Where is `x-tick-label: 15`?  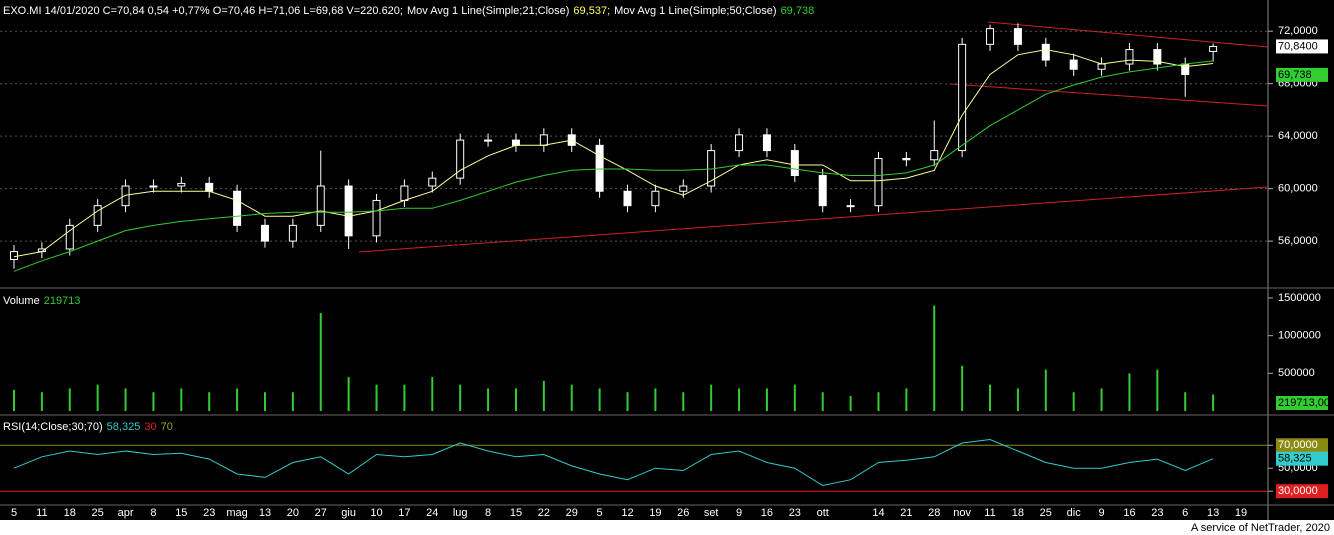
x-tick-label: 15 is located at coordinates (181, 513).